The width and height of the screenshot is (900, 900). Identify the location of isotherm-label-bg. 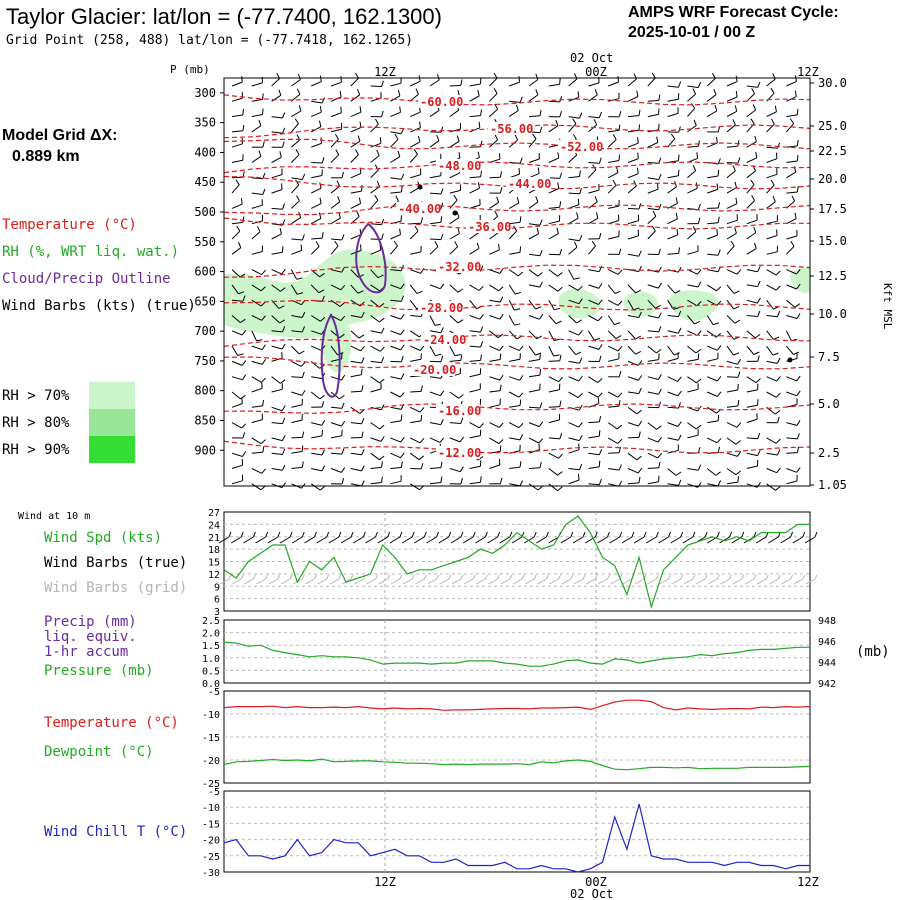
(458, 452).